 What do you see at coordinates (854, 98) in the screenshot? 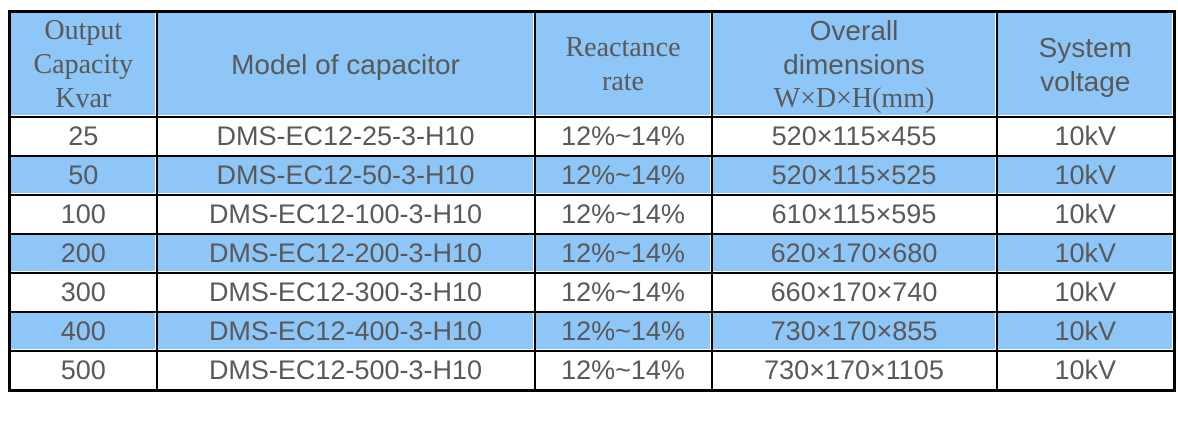
I see `header-dimensions-line3: W×D×H(mm)` at bounding box center [854, 98].